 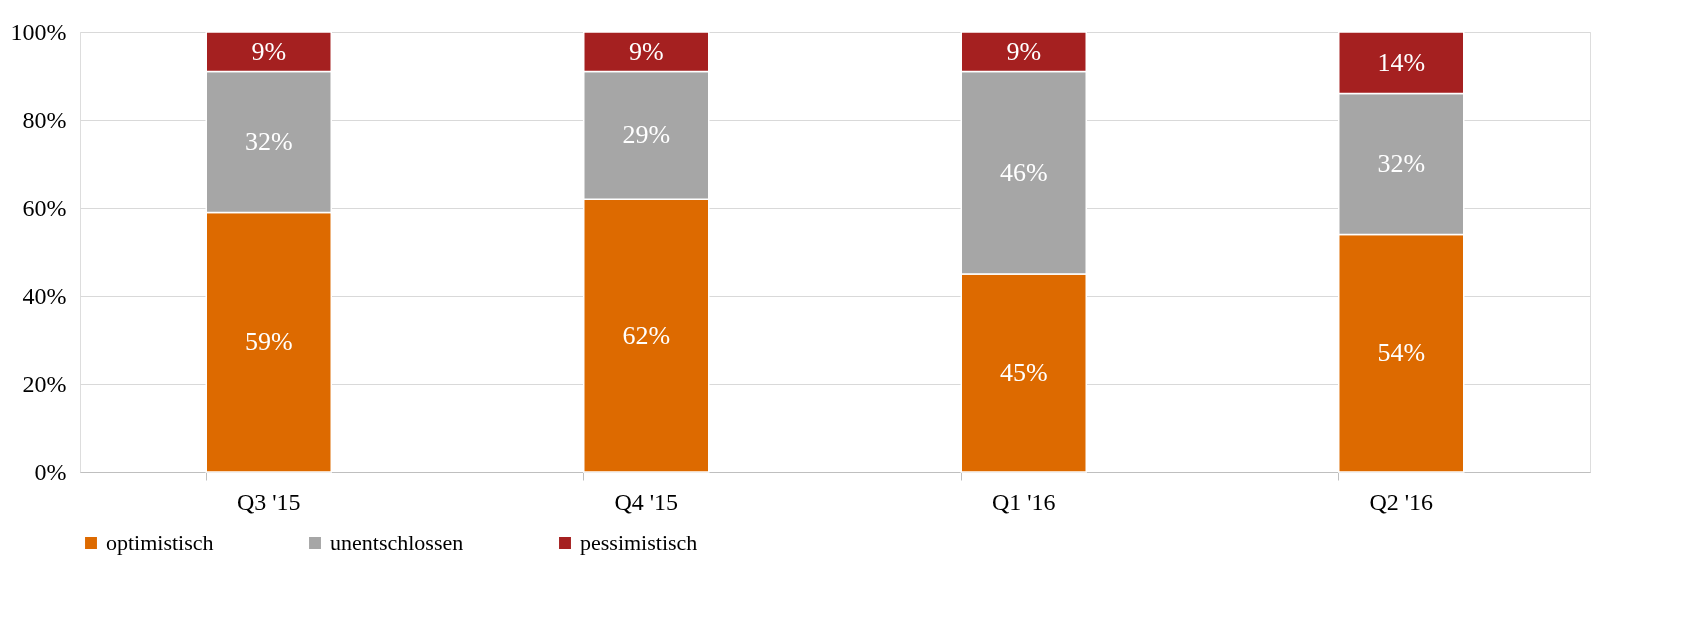 I want to click on y-tick-label: 20%, so click(x=44, y=383).